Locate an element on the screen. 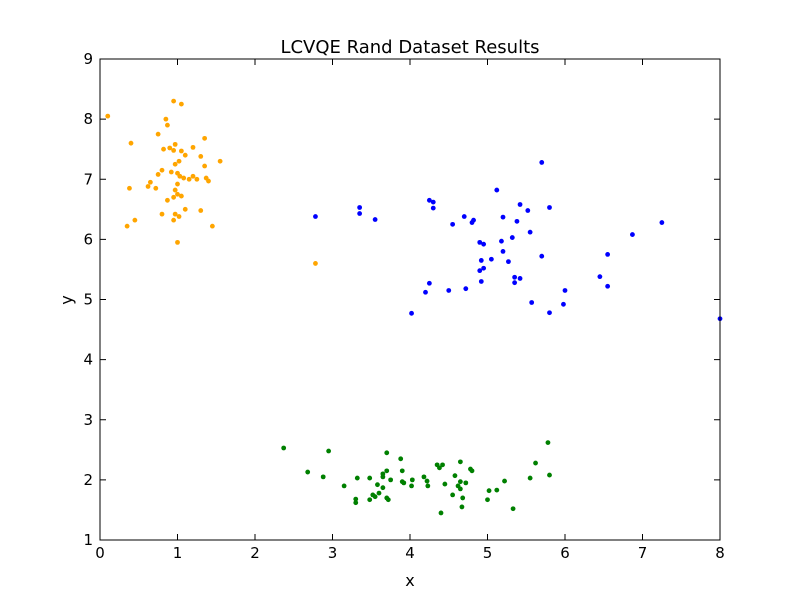  y-tick-label: 3 is located at coordinates (88, 420).